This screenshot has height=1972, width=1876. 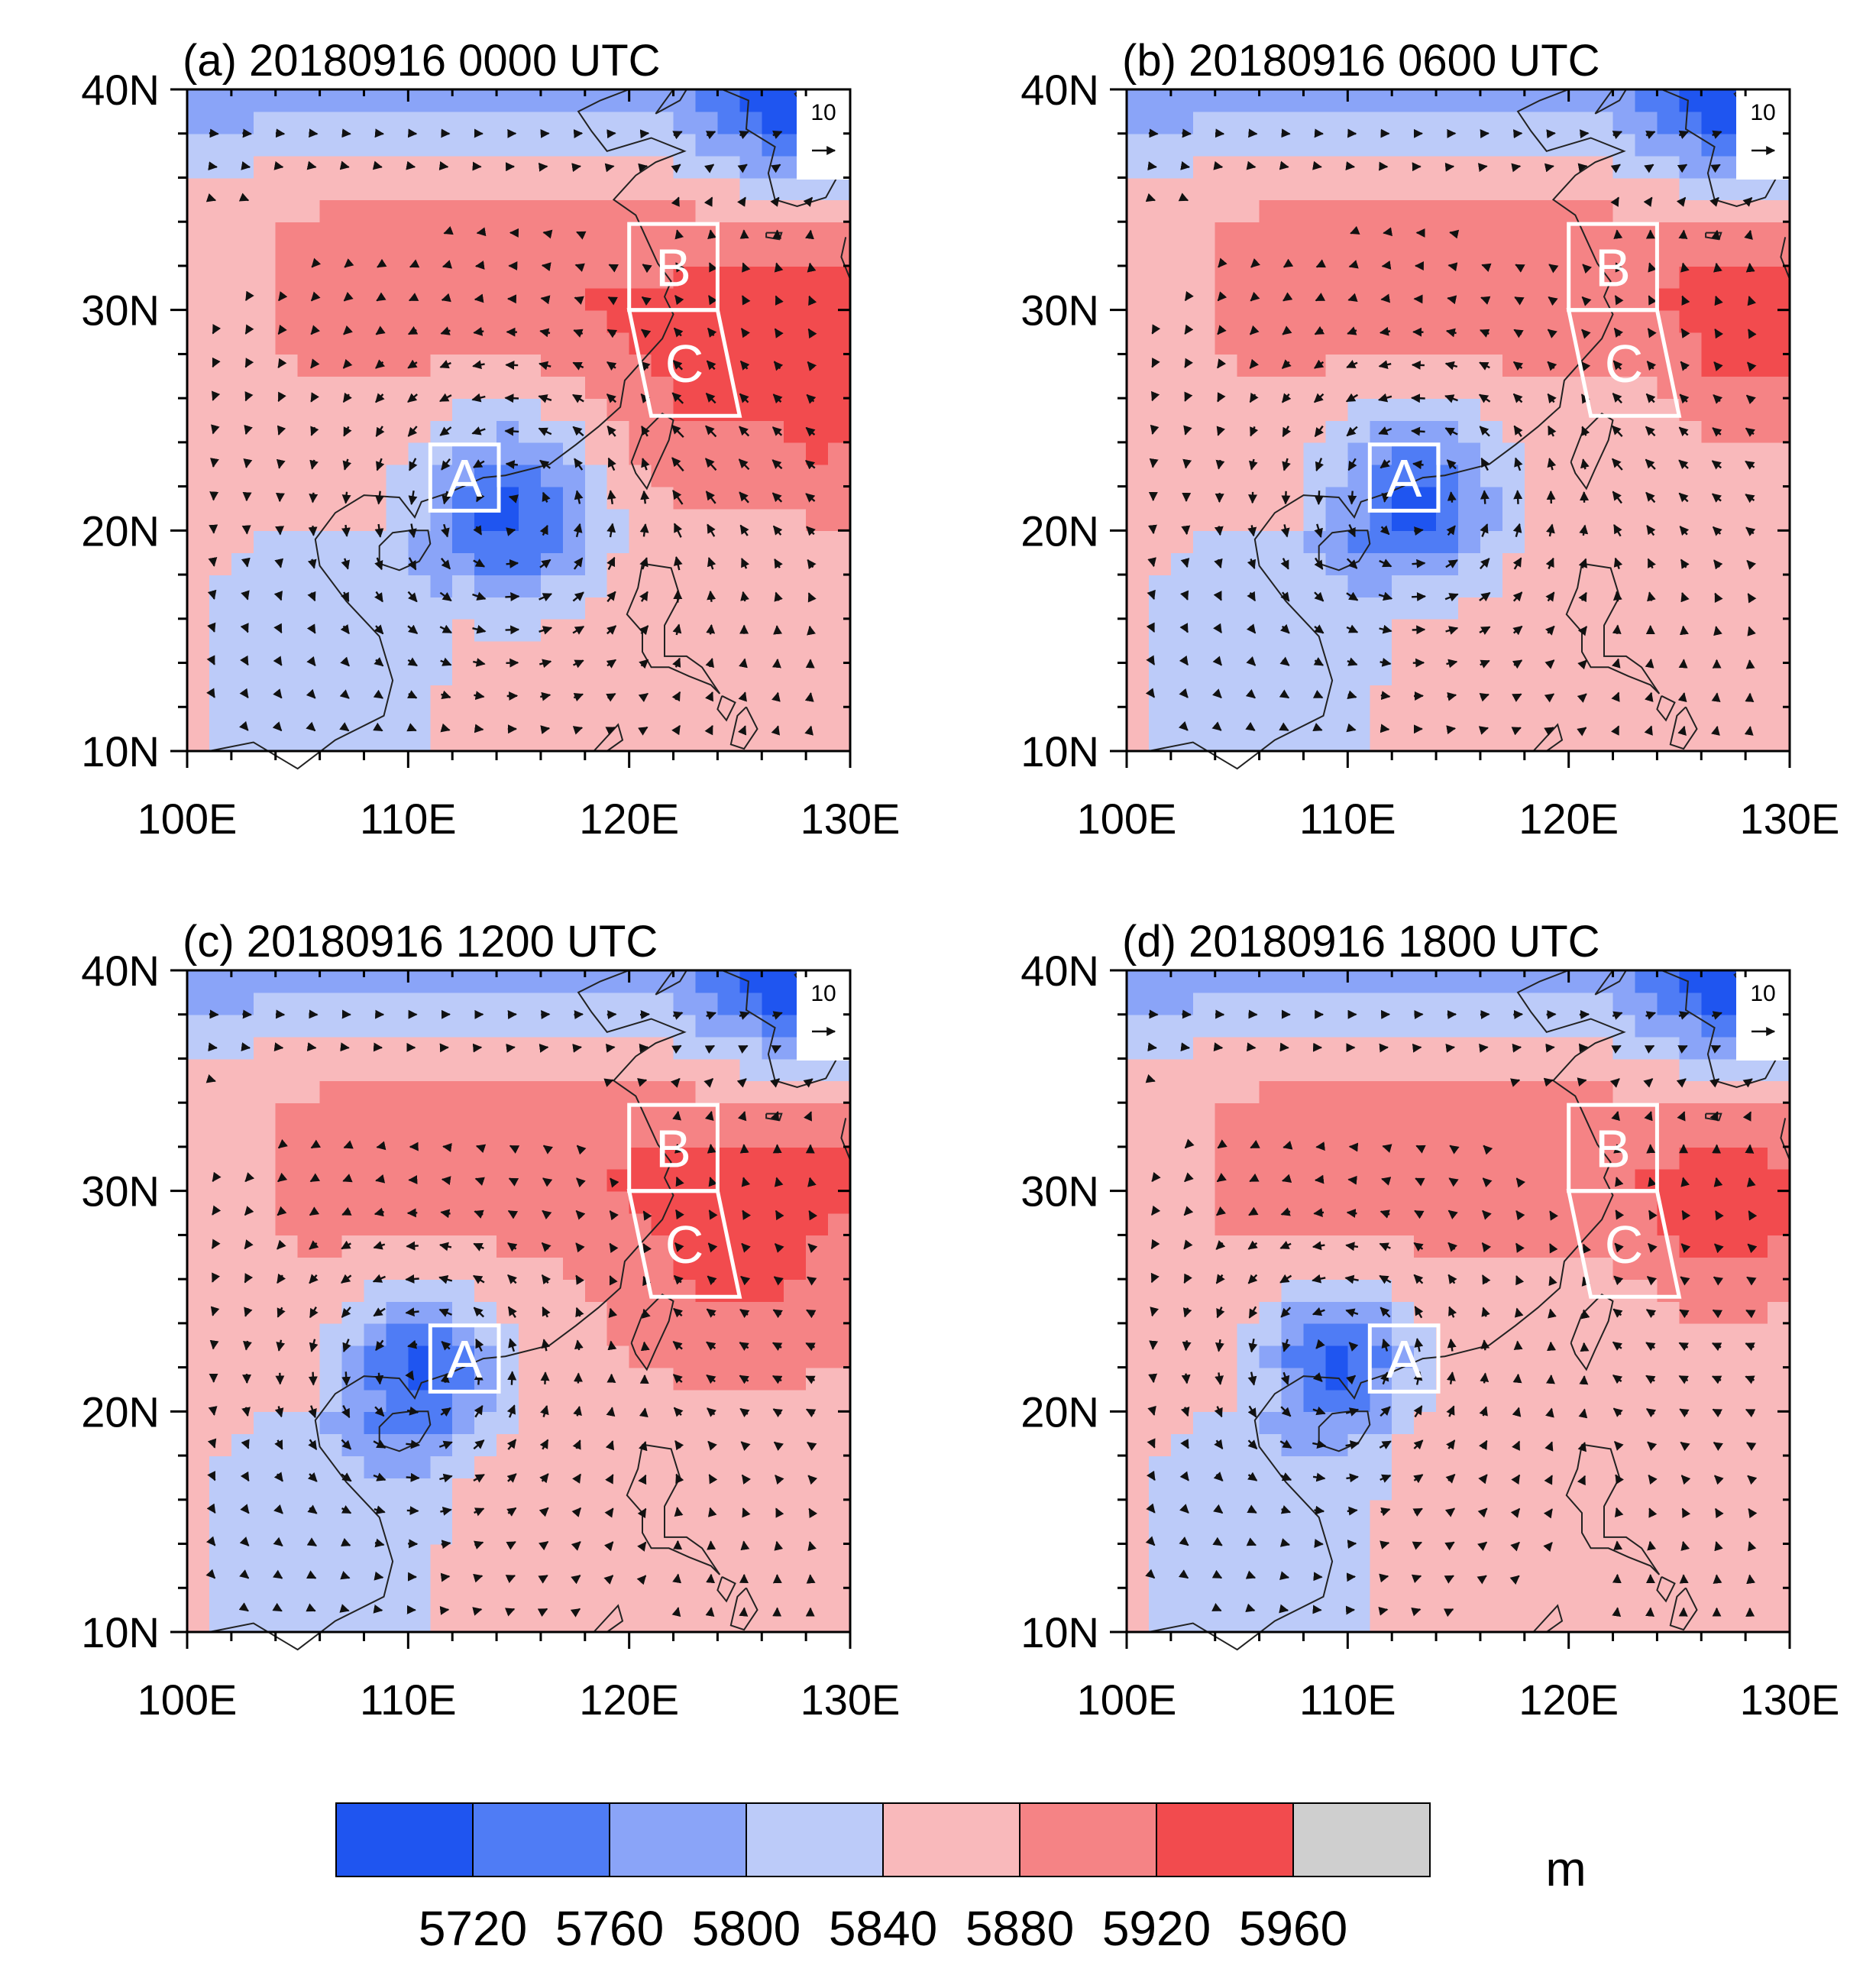 What do you see at coordinates (1127, 819) in the screenshot?
I see `x-tick-label: 100E` at bounding box center [1127, 819].